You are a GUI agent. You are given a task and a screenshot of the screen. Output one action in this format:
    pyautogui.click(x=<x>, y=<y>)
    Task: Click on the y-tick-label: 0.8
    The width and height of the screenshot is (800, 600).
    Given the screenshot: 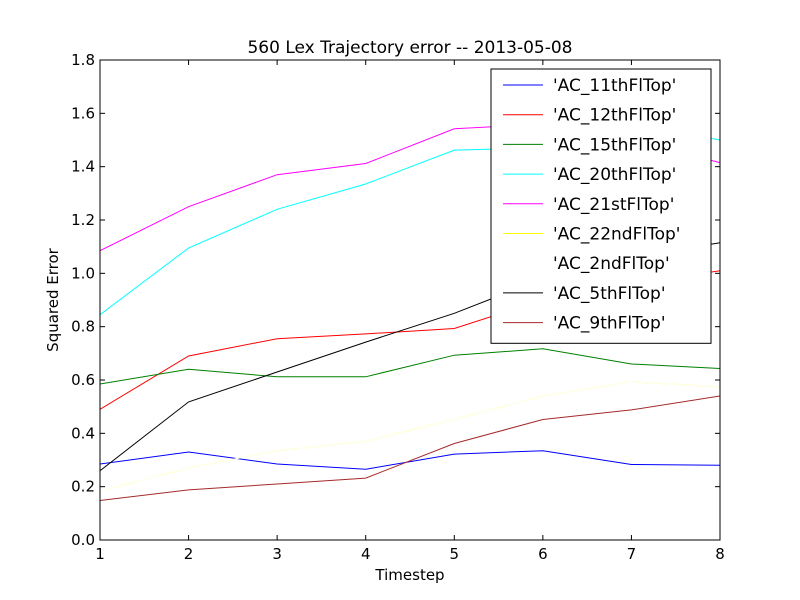 What is the action you would take?
    pyautogui.click(x=83, y=327)
    